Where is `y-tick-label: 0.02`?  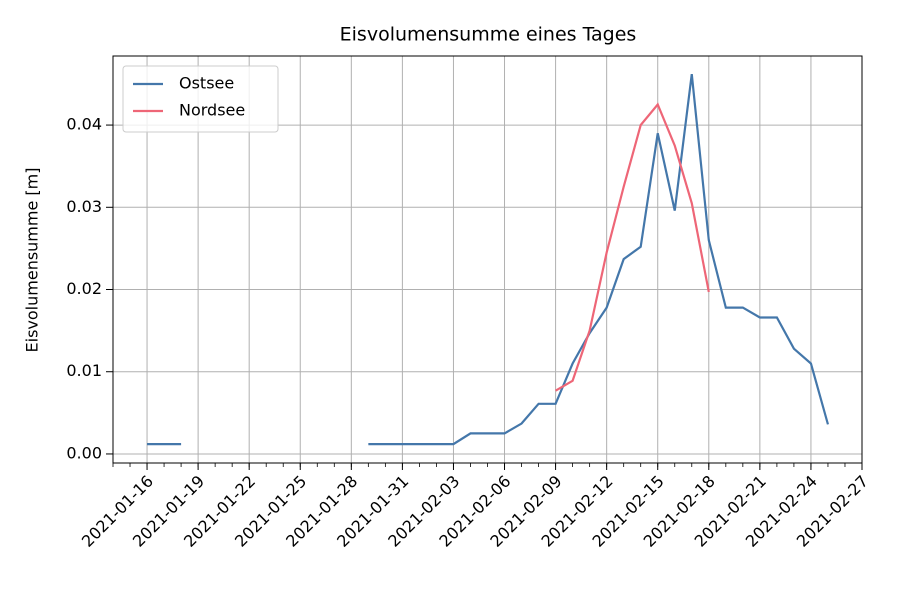 y-tick-label: 0.02 is located at coordinates (84, 288).